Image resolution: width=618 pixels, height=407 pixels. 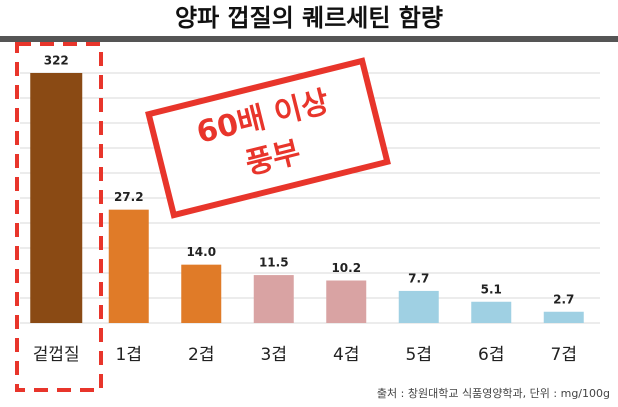 What do you see at coordinates (564, 355) in the screenshot?
I see `x-tick-label: 7겹` at bounding box center [564, 355].